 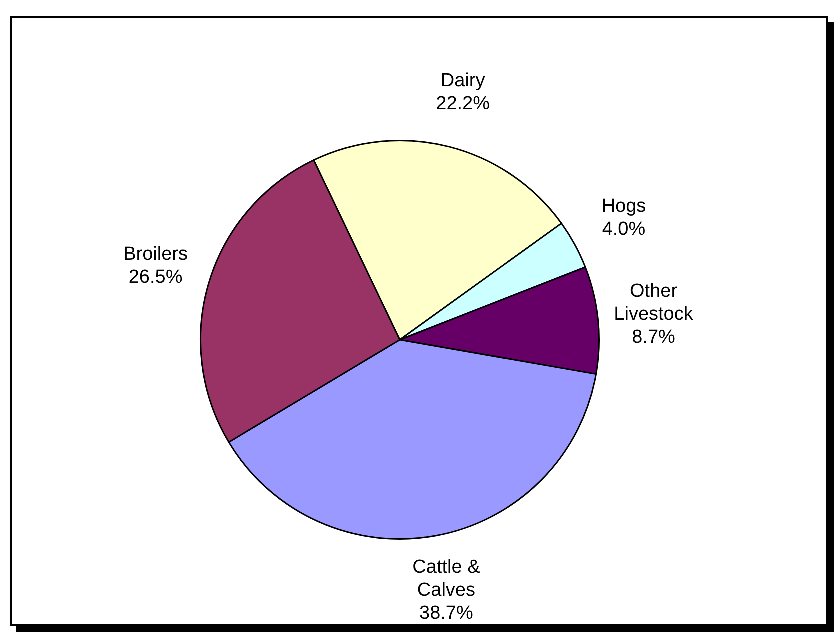 What do you see at coordinates (156, 255) in the screenshot?
I see `slice-label: Broilers` at bounding box center [156, 255].